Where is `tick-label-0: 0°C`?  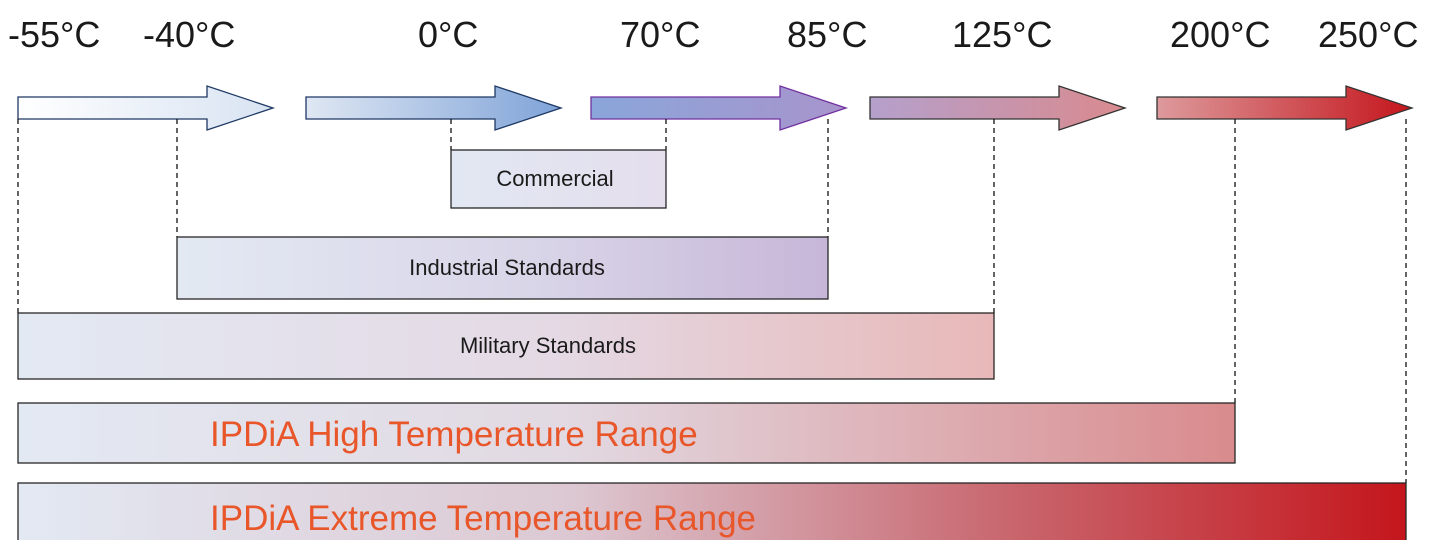
tick-label-0: 0°C is located at coordinates (448, 34).